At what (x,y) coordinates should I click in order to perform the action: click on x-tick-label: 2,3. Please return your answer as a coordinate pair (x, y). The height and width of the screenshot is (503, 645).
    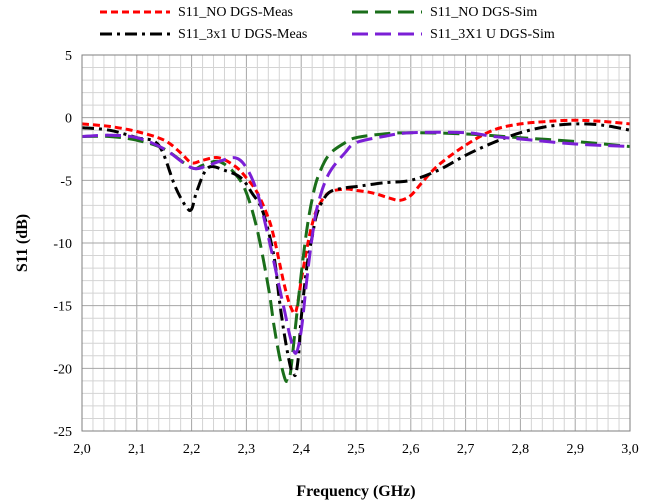
    Looking at the image, I should click on (247, 449).